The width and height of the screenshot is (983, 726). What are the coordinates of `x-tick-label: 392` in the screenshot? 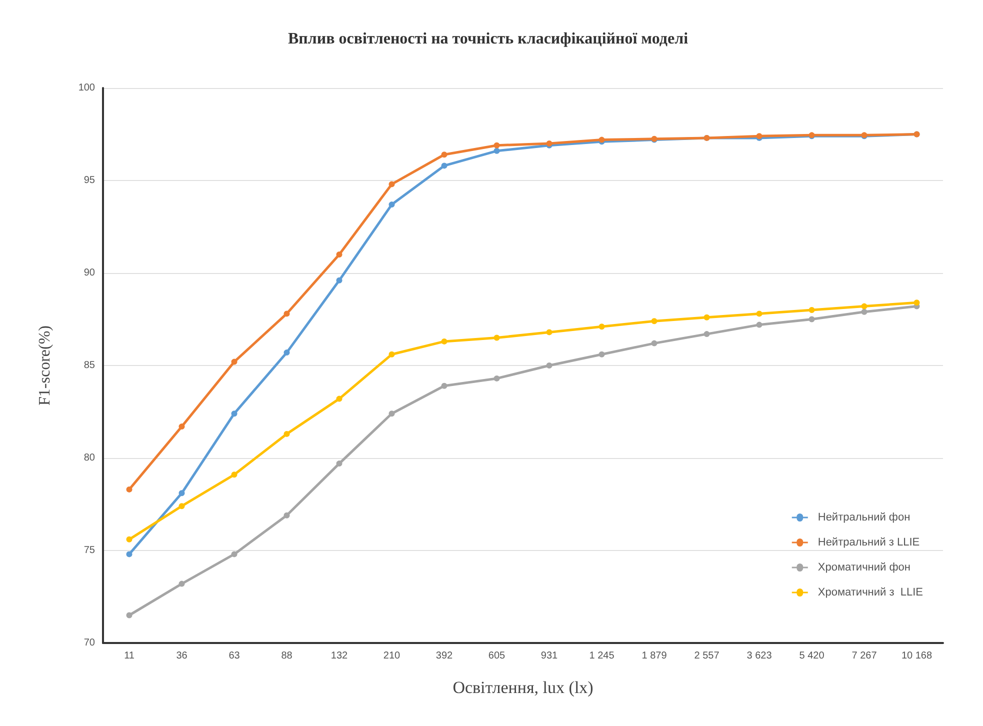 It's located at (445, 656).